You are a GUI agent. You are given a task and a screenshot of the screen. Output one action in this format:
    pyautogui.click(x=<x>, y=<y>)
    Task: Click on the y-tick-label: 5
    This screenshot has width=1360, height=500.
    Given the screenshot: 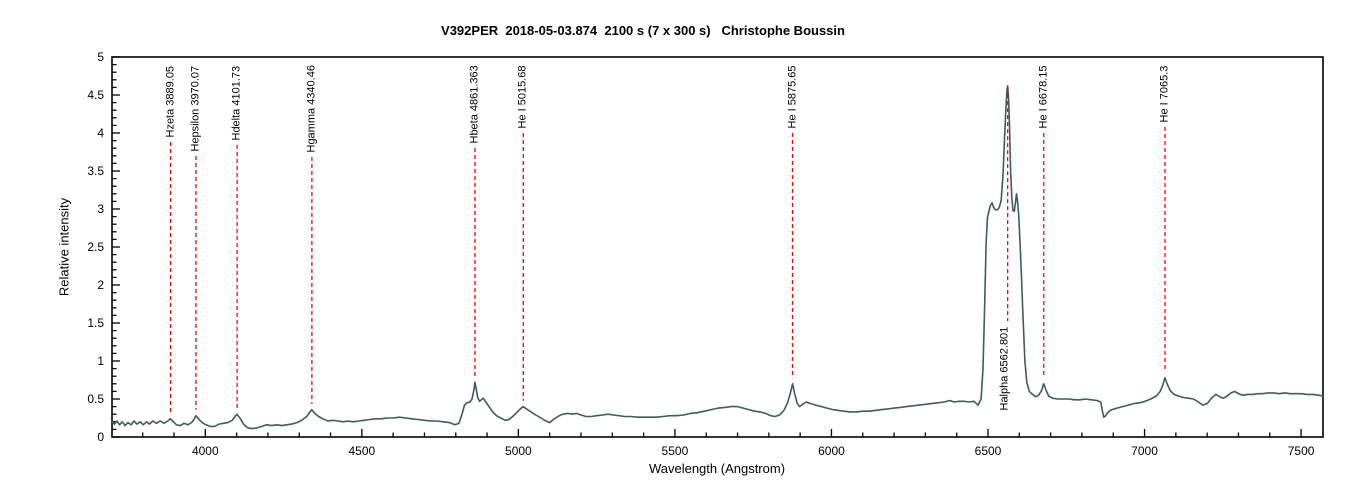 What is the action you would take?
    pyautogui.click(x=100, y=56)
    